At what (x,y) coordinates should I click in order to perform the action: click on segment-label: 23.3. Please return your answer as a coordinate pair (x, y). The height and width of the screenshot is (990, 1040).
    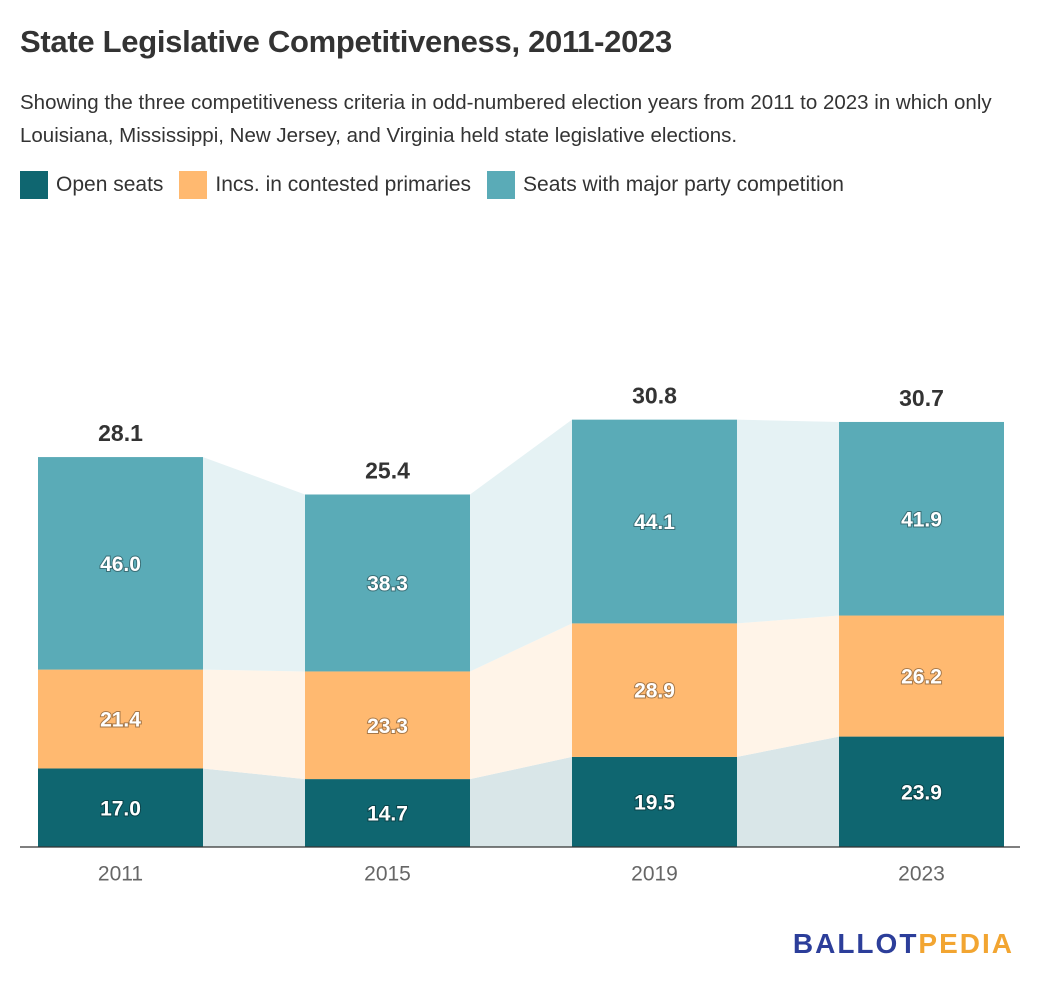
    Looking at the image, I should click on (387, 726).